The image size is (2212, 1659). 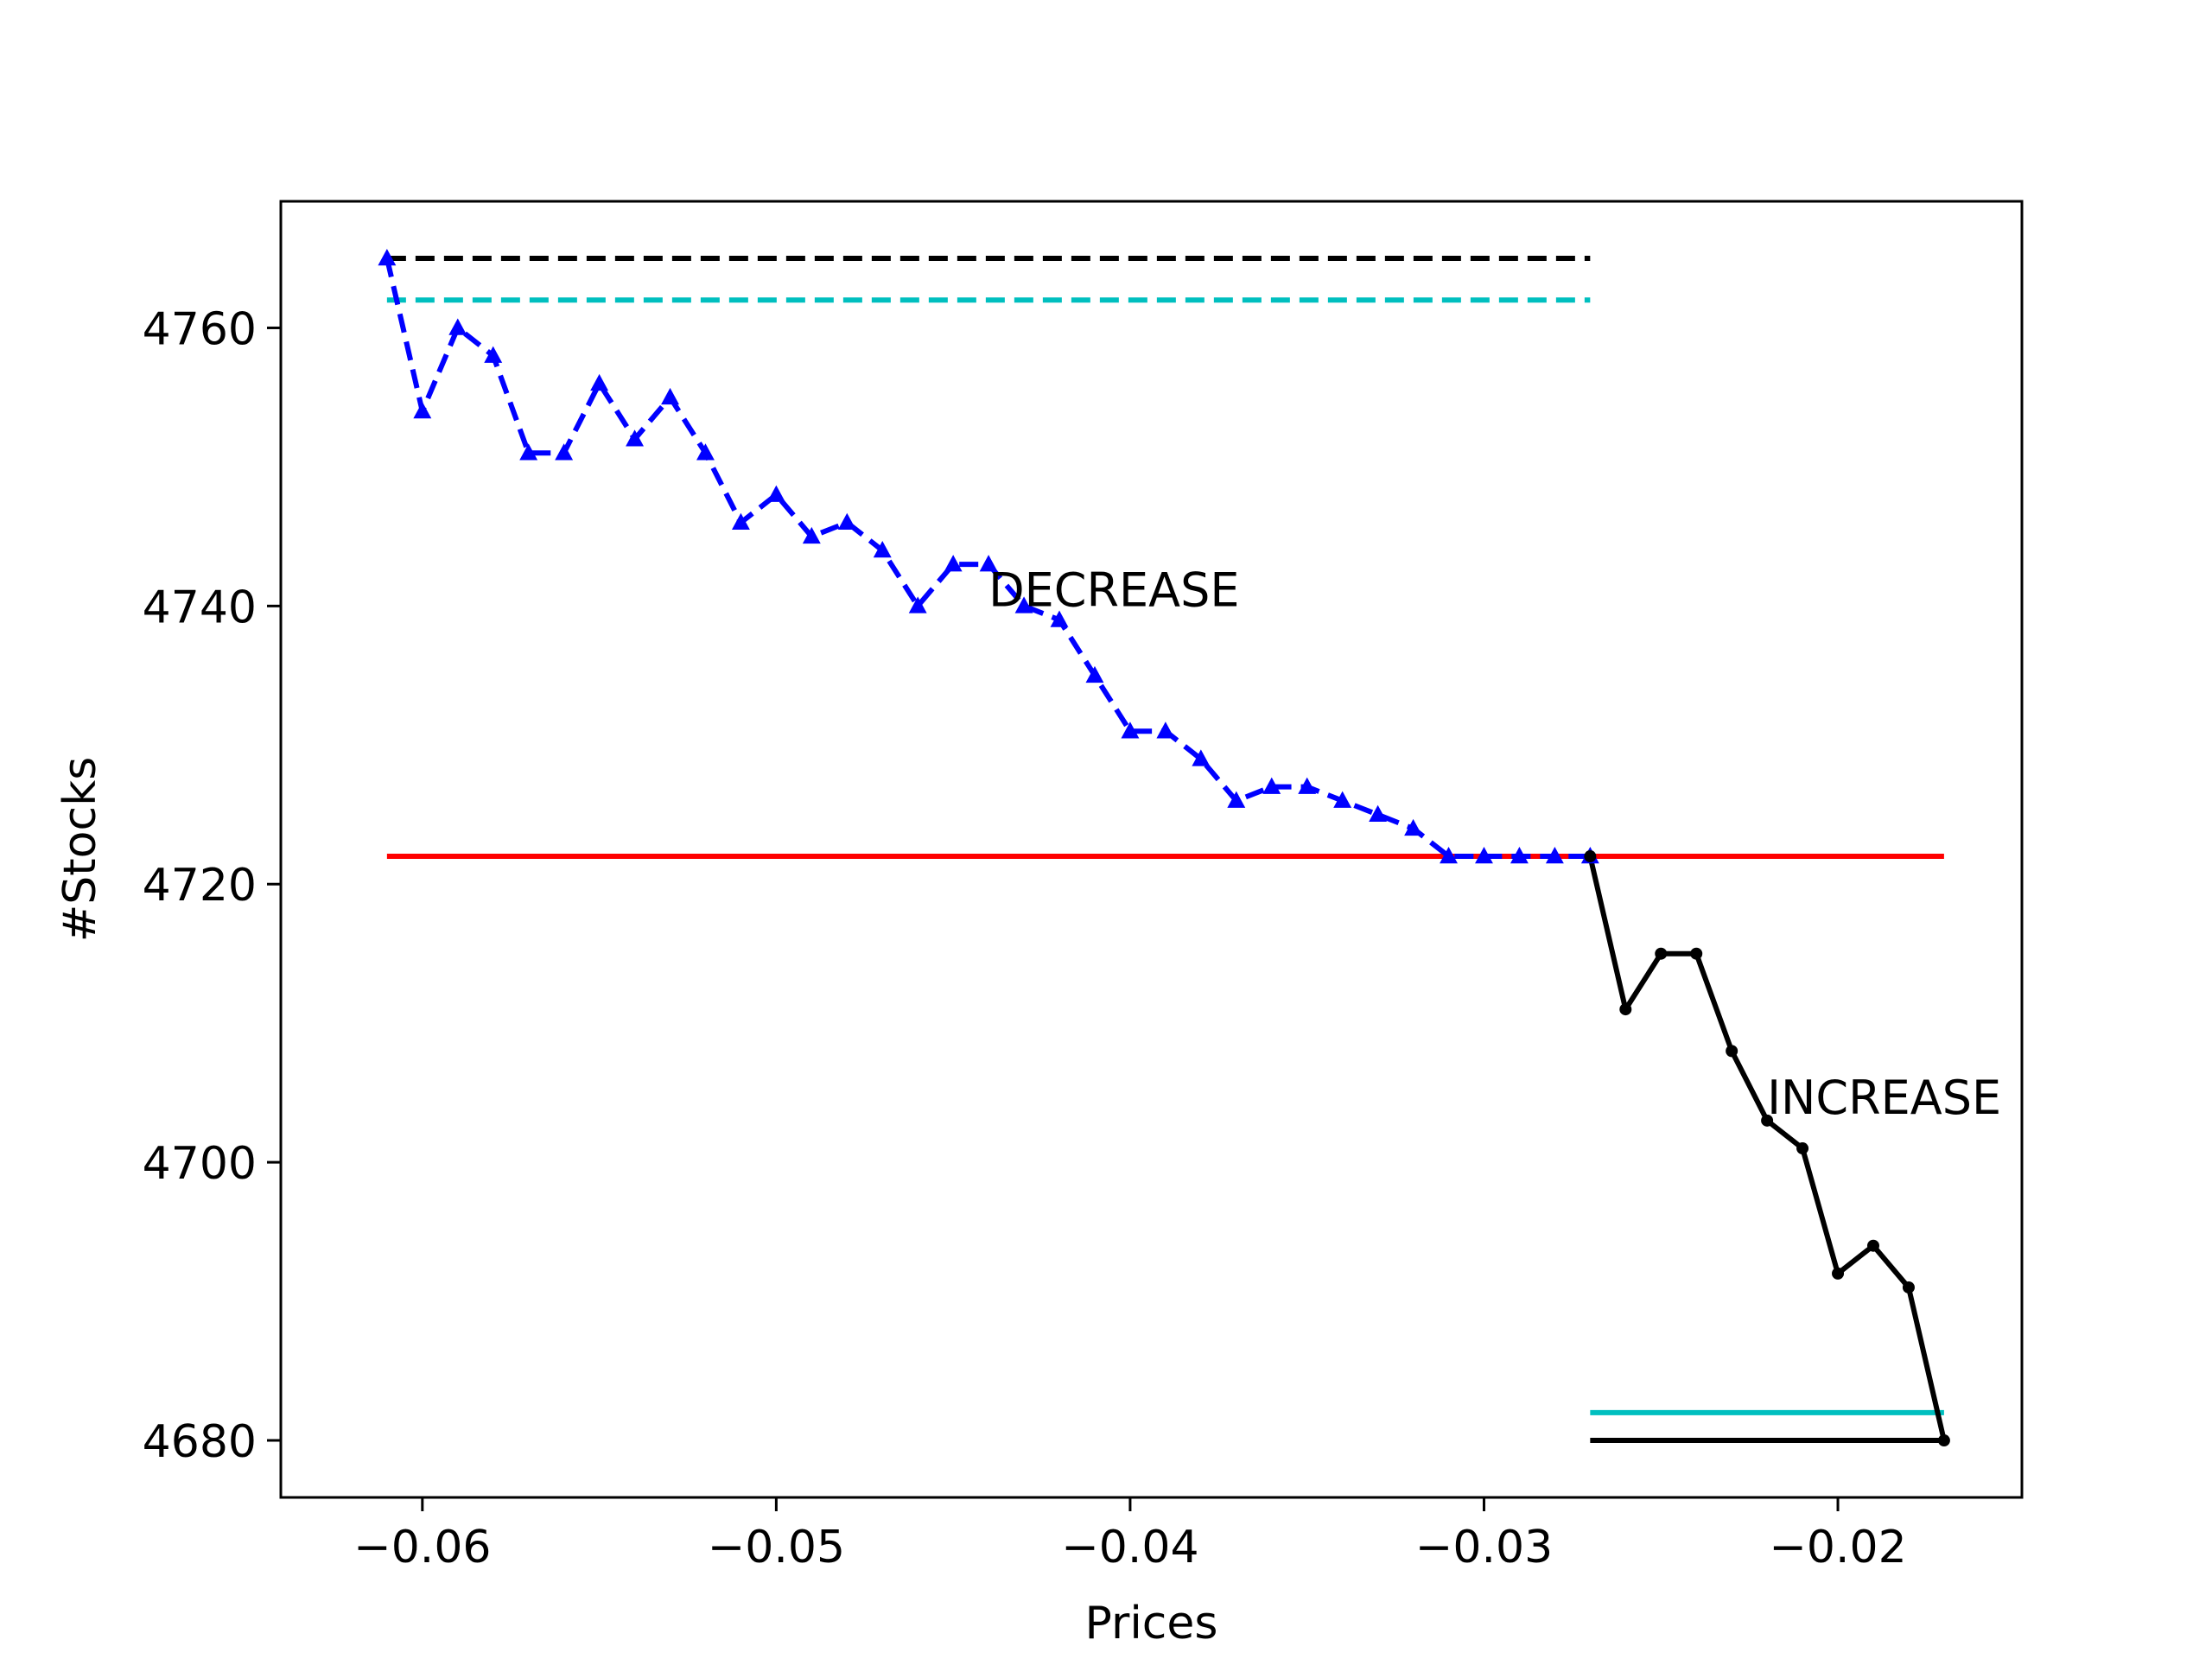 What do you see at coordinates (422, 1547) in the screenshot?
I see `x-tick-label: −0.06` at bounding box center [422, 1547].